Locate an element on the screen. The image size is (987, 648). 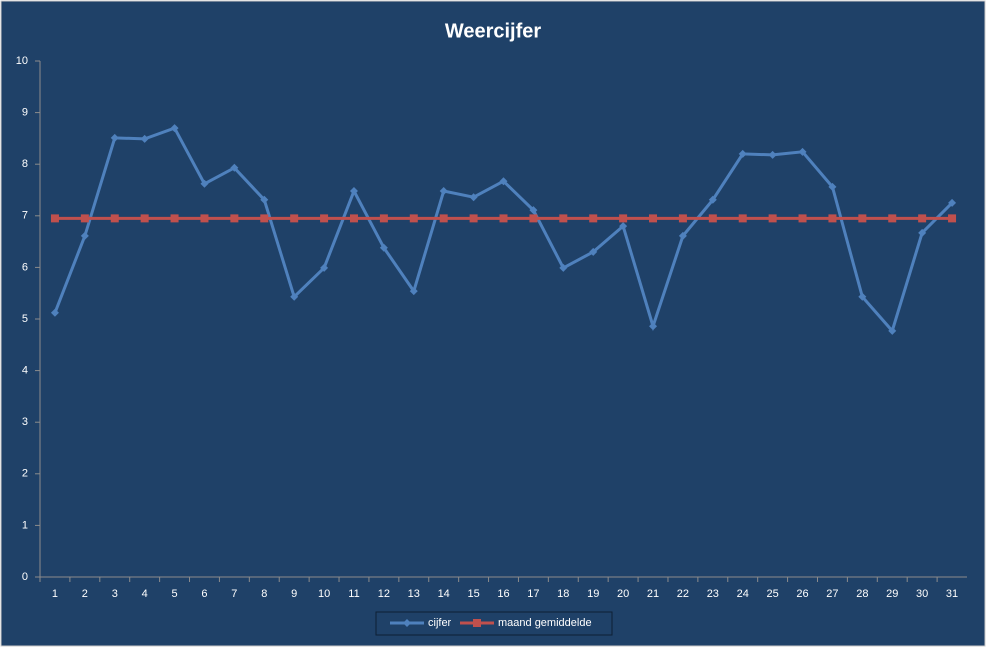
x-tick-label: 11 is located at coordinates (353, 594).